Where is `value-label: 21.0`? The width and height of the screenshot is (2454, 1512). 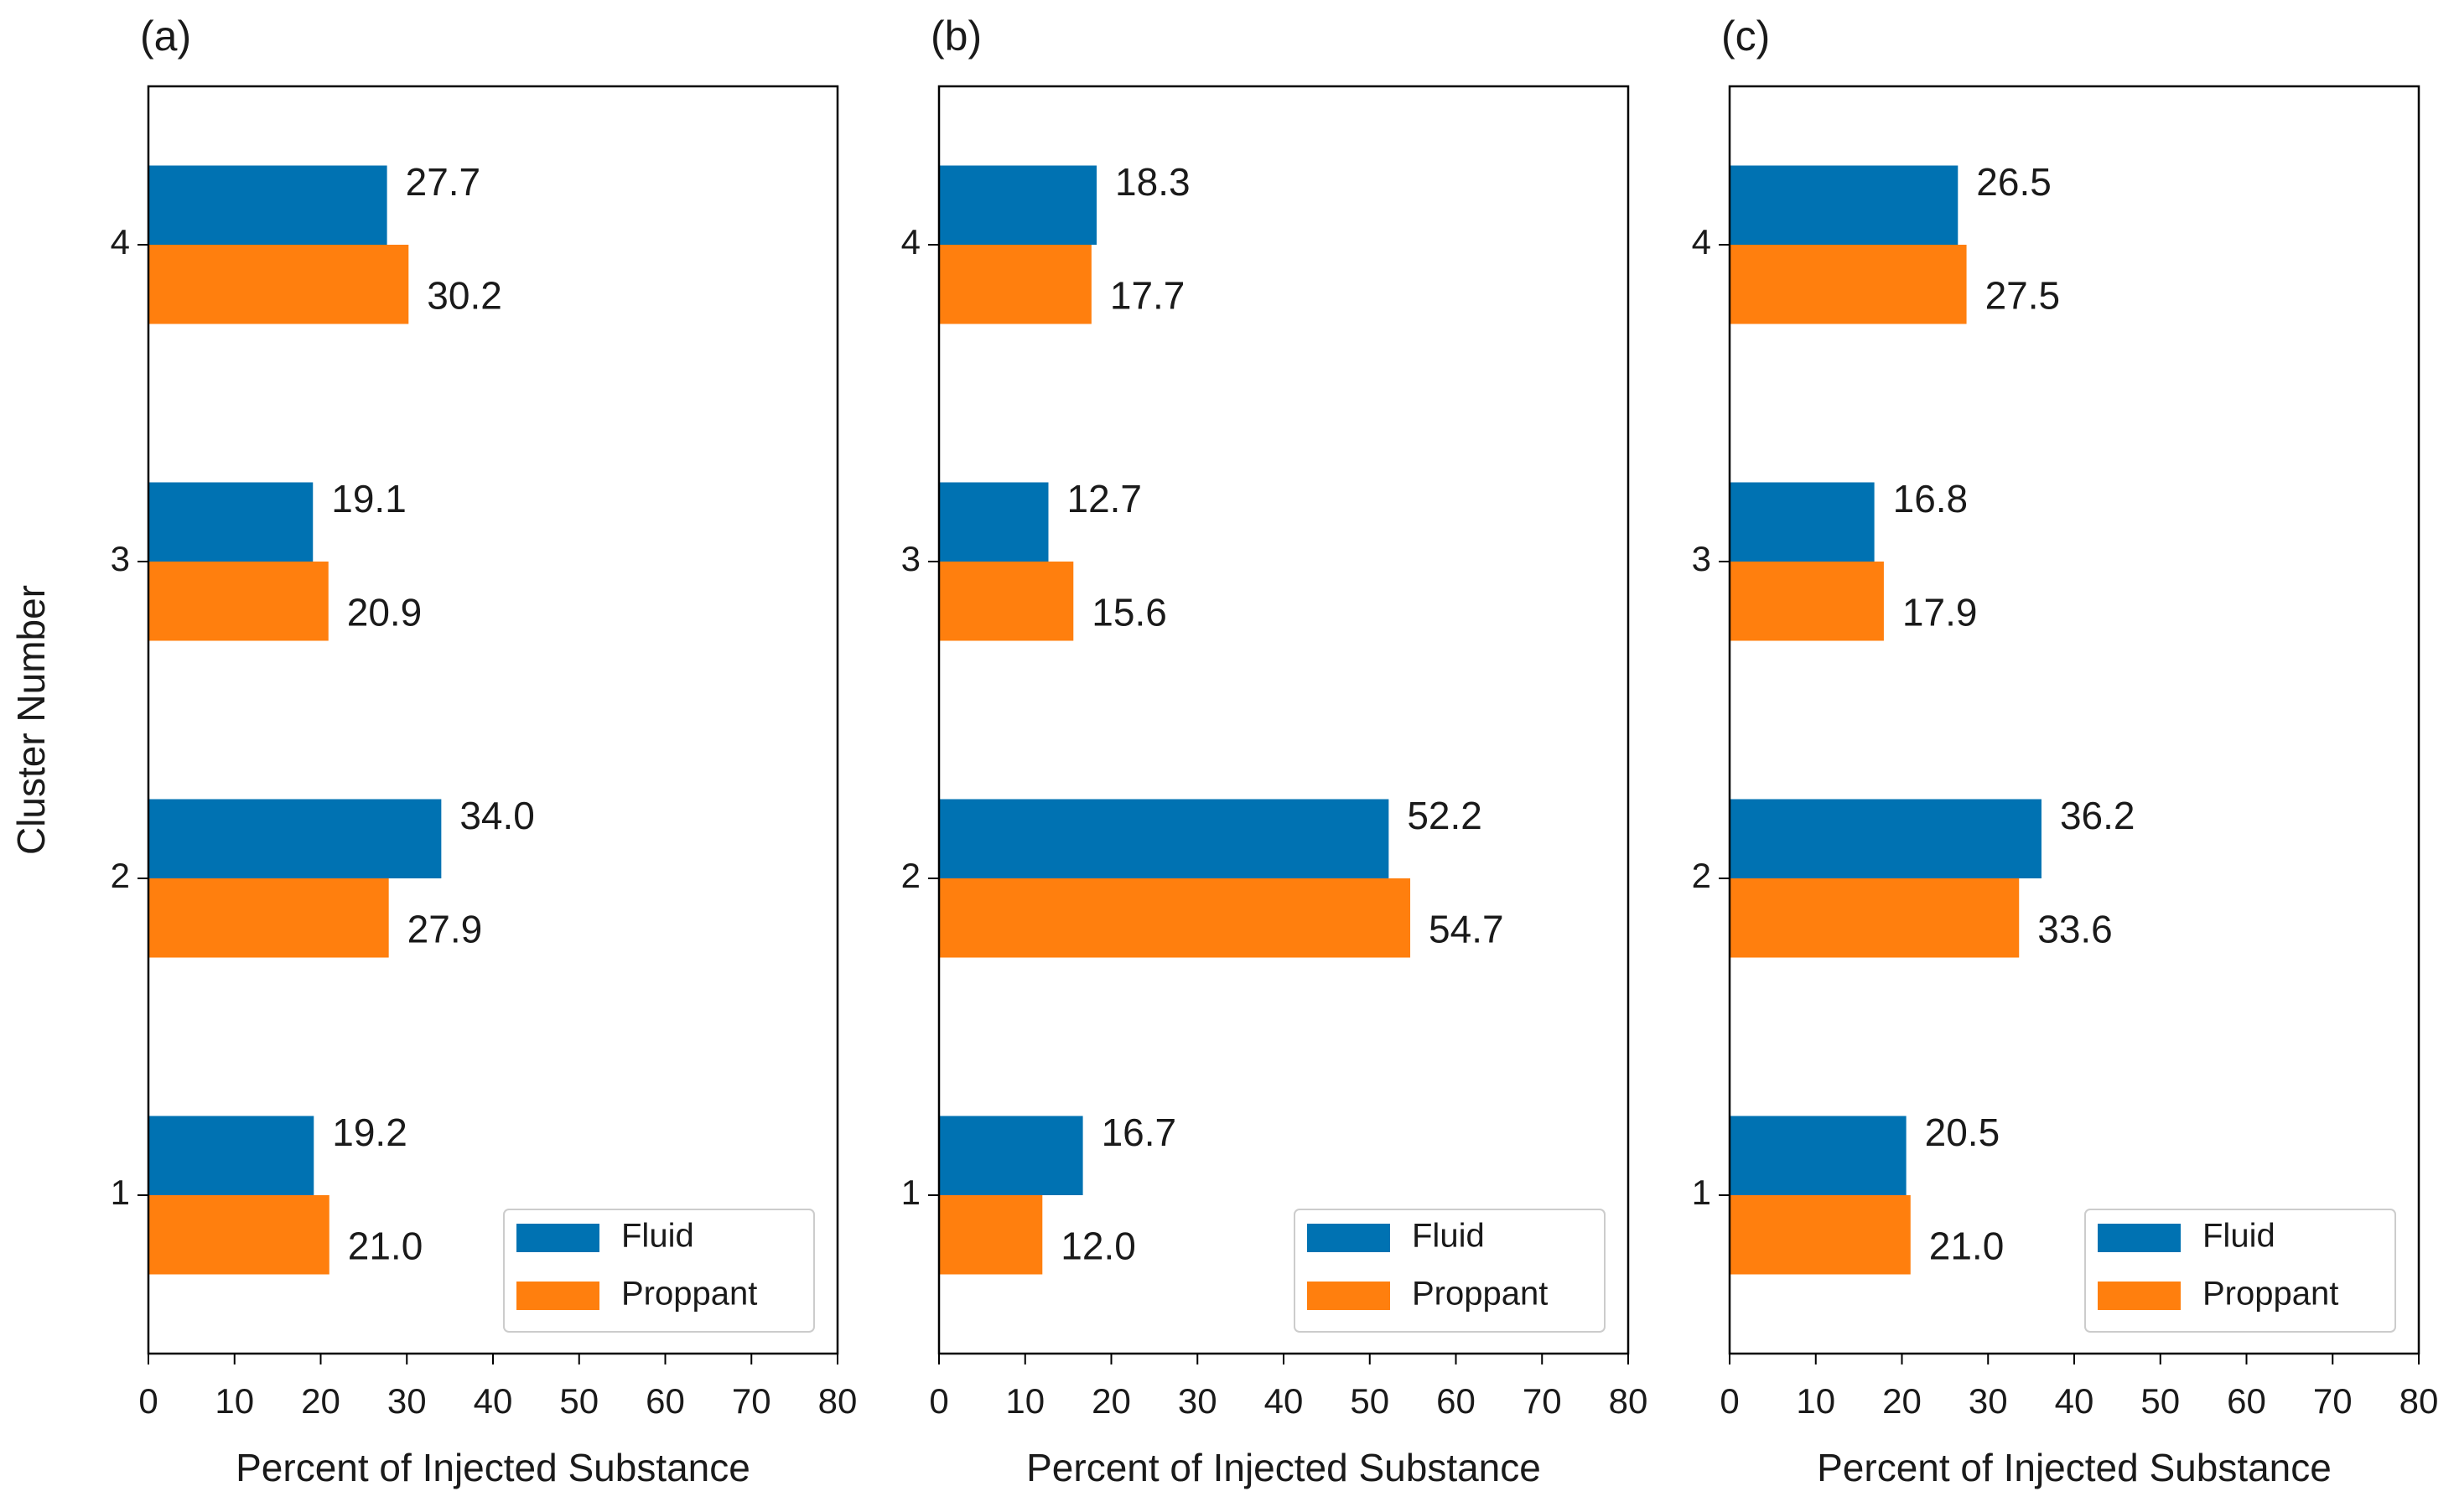 value-label: 21.0 is located at coordinates (385, 1245).